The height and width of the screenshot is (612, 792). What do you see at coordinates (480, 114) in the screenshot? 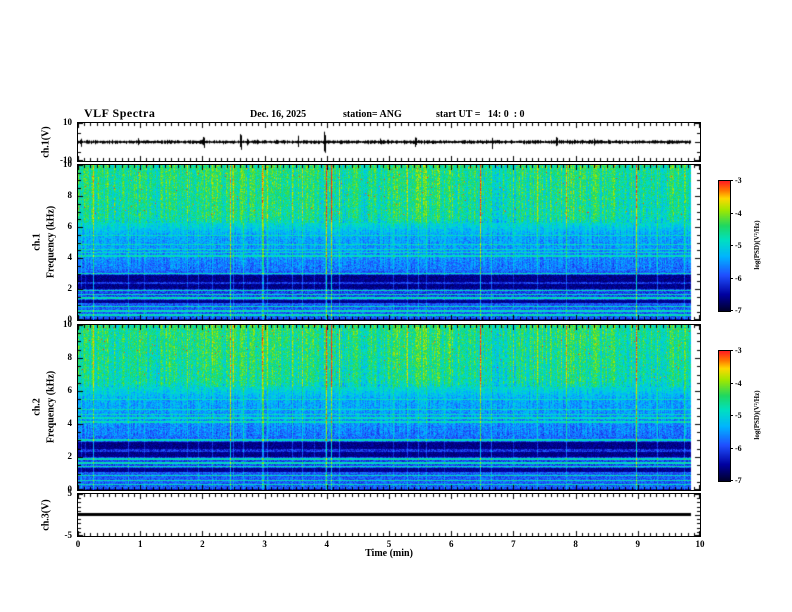
I see `start-ut-label: start UT = 14: 0 : 0` at bounding box center [480, 114].